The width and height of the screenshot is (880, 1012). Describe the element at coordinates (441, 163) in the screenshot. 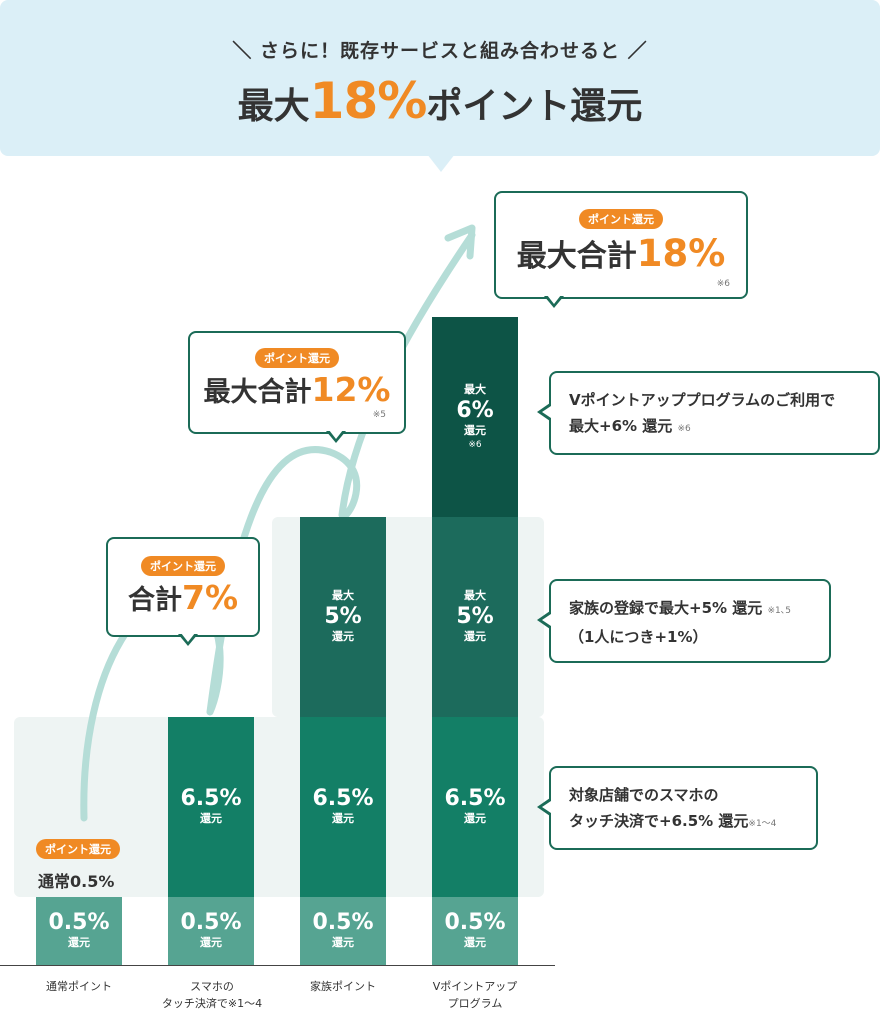

I see `header-pointer` at that location.